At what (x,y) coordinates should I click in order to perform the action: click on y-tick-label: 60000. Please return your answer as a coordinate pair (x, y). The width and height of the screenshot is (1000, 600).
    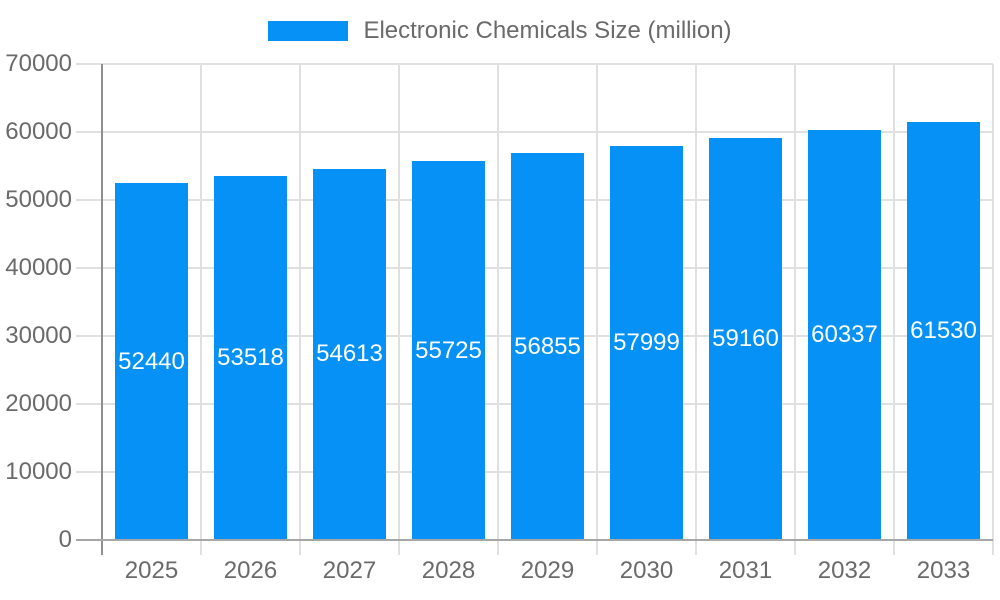
    Looking at the image, I should click on (38, 131).